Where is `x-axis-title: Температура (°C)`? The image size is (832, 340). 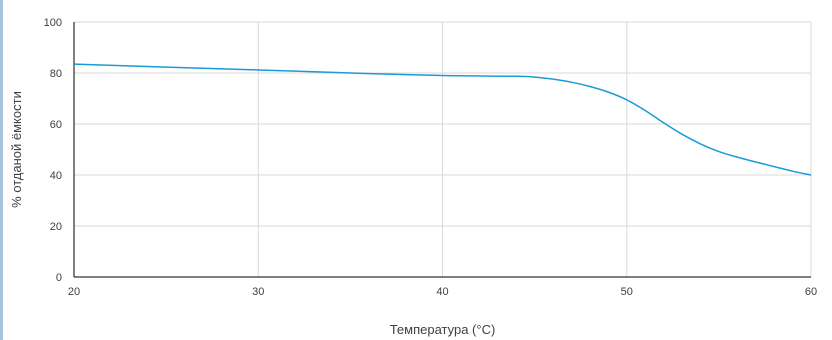
x-axis-title: Температура (°C) is located at coordinates (443, 329).